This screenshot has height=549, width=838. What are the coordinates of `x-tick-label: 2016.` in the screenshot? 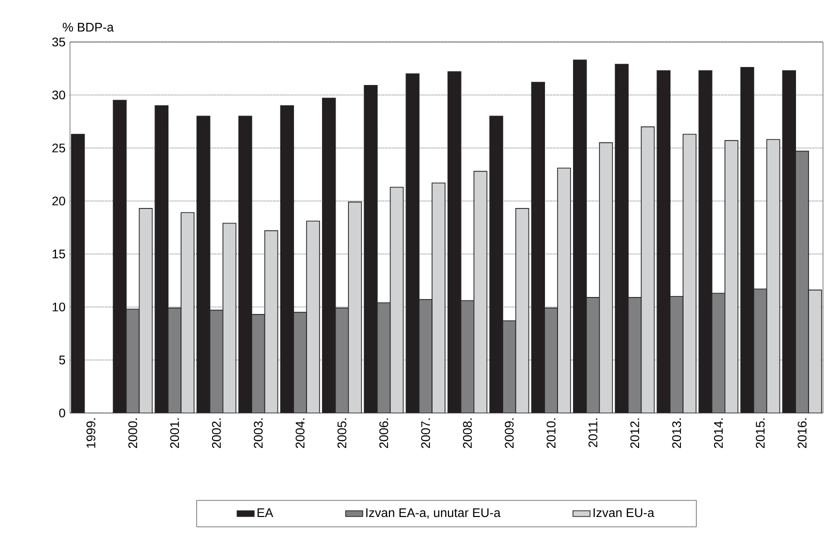 It's located at (802, 433).